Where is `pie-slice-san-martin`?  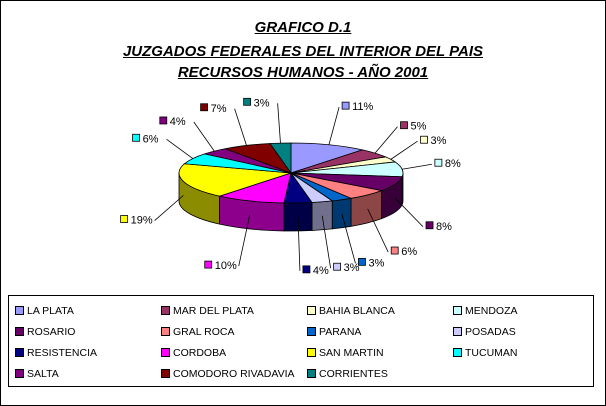
pie-slice-san-martin is located at coordinates (235, 180).